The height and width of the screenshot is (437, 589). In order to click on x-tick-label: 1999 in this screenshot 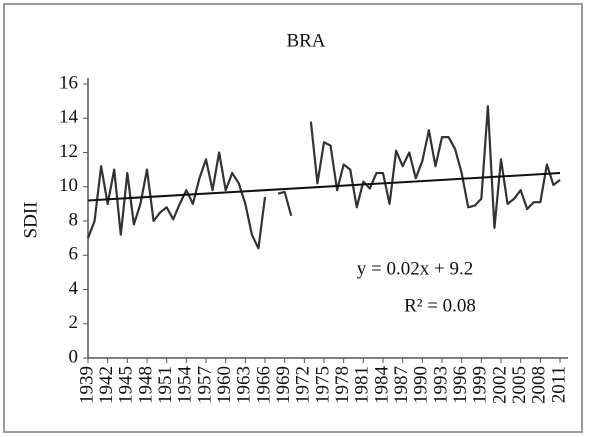, I will do `click(480, 385)`.